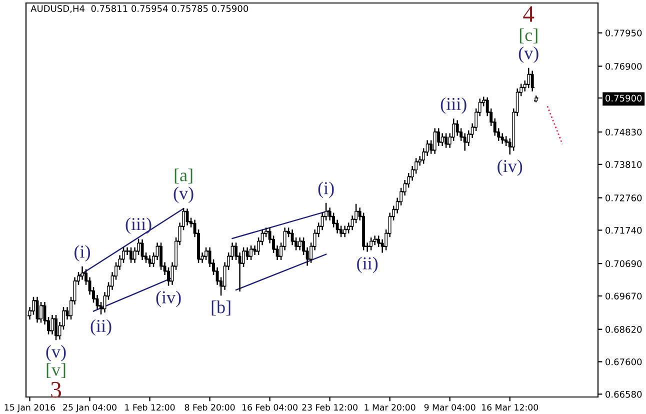 The image size is (646, 414). What do you see at coordinates (30, 408) in the screenshot?
I see `x-tick-label: 15 Jan 2016` at bounding box center [30, 408].